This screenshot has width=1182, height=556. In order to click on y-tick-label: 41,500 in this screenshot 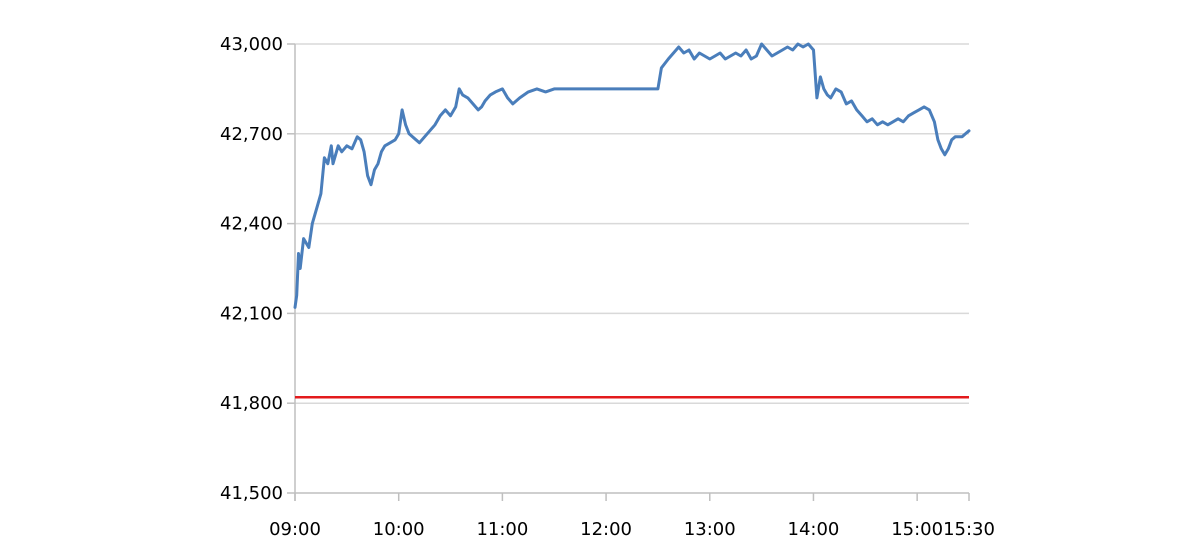, I will do `click(251, 493)`.